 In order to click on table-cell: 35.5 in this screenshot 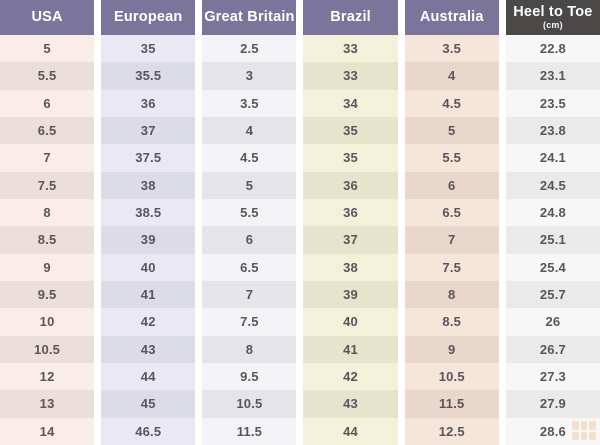, I will do `click(148, 76)`.